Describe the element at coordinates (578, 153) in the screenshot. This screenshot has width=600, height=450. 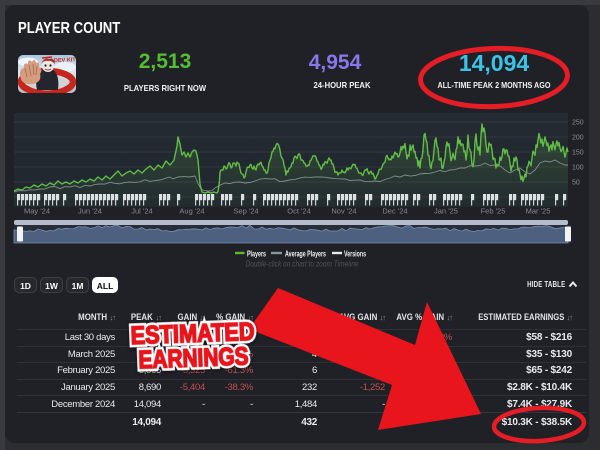
I see `svg-text: 150` at that location.